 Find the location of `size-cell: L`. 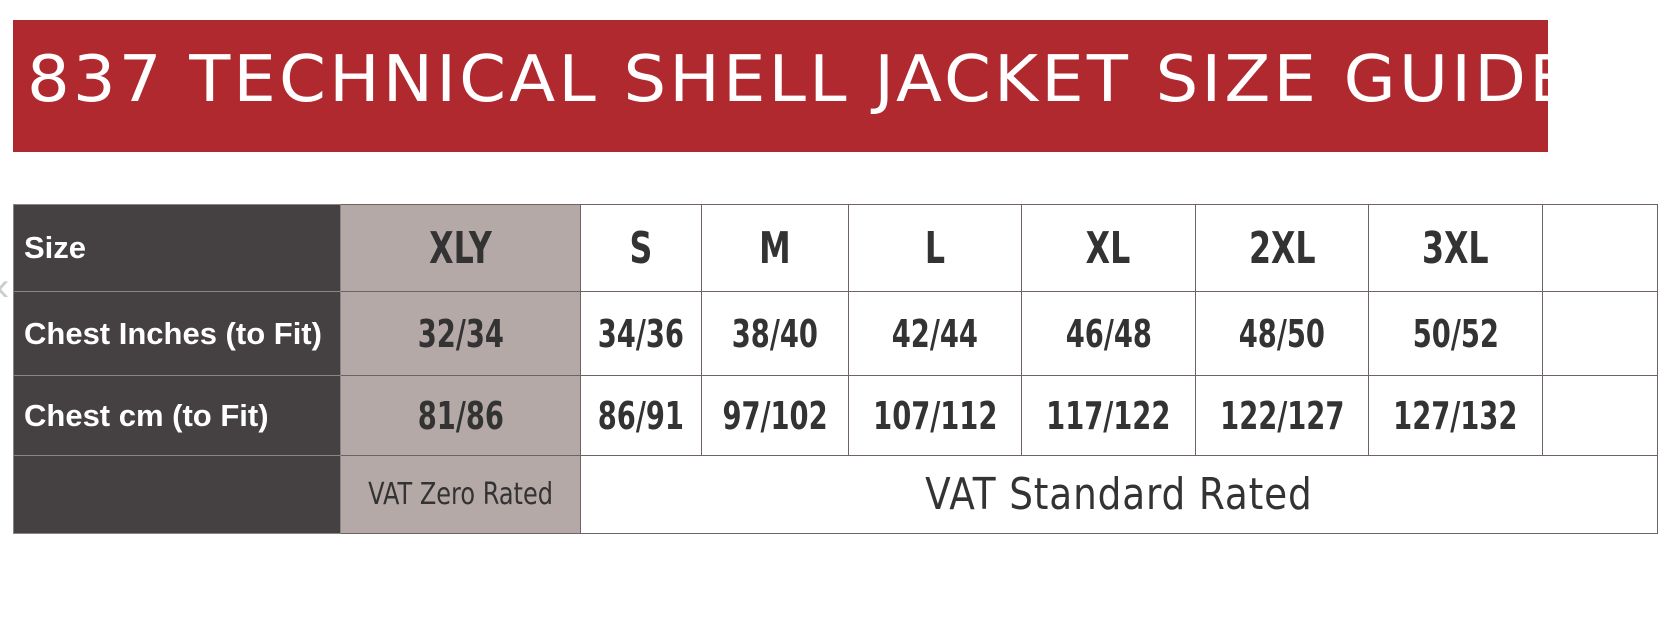

size-cell: L is located at coordinates (935, 248).